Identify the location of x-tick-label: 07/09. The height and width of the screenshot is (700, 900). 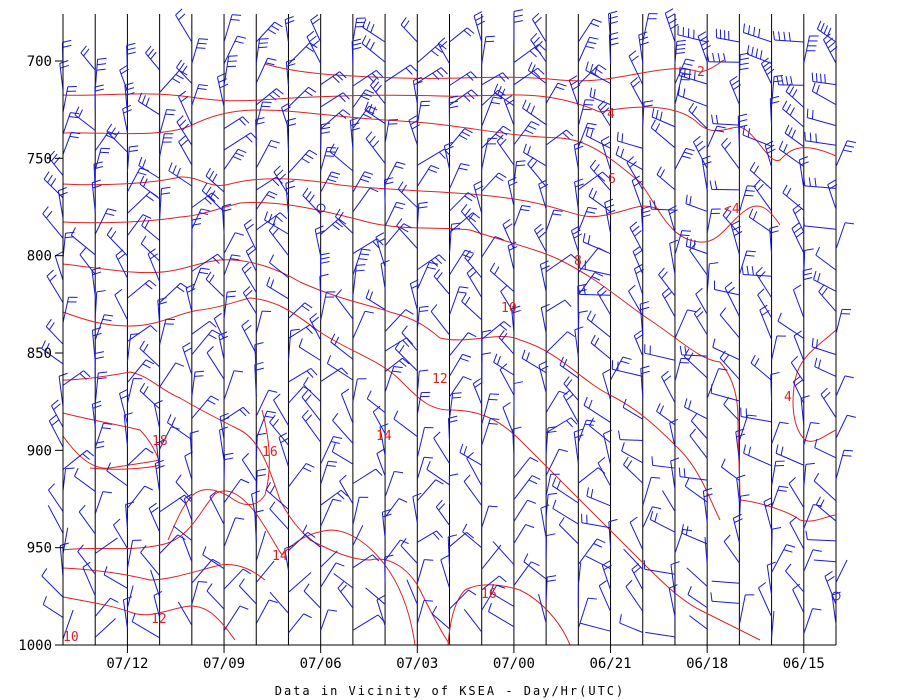
(224, 664).